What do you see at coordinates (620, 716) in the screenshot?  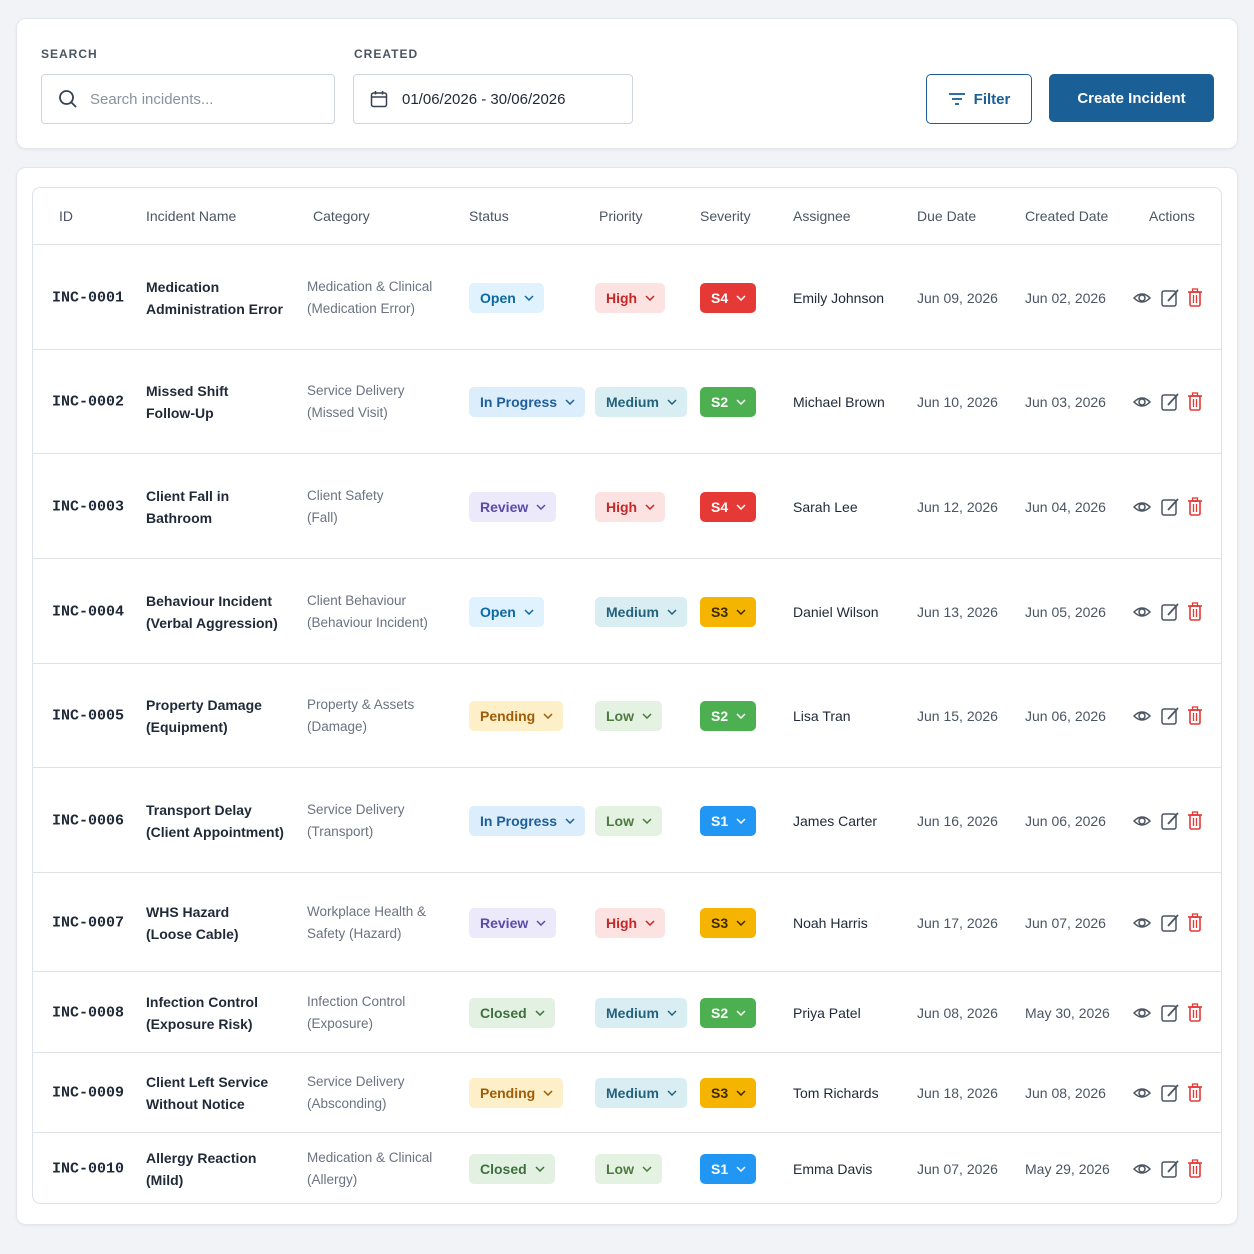 I see `priority-label: Low` at bounding box center [620, 716].